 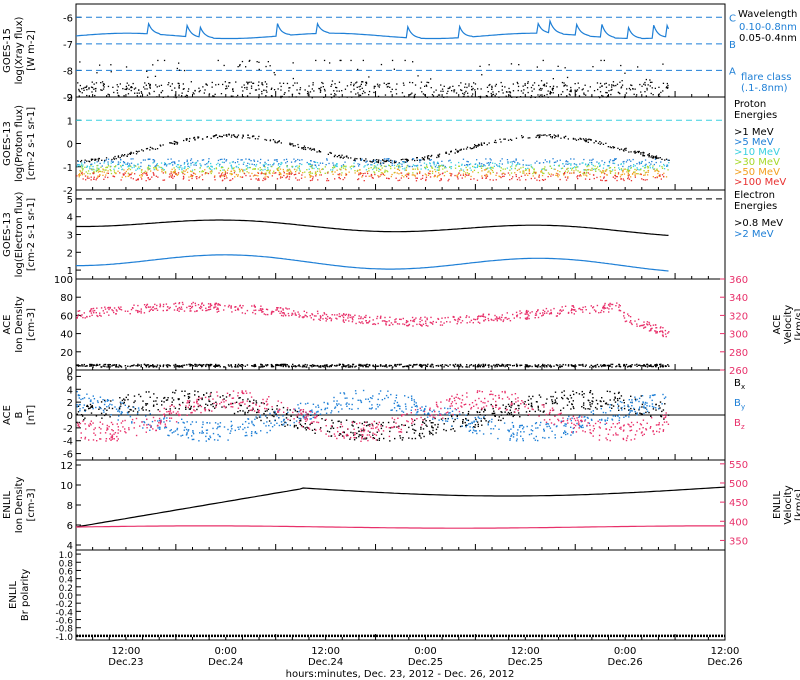 What do you see at coordinates (325, 651) in the screenshot?
I see `x-tick-time: 12:00` at bounding box center [325, 651].